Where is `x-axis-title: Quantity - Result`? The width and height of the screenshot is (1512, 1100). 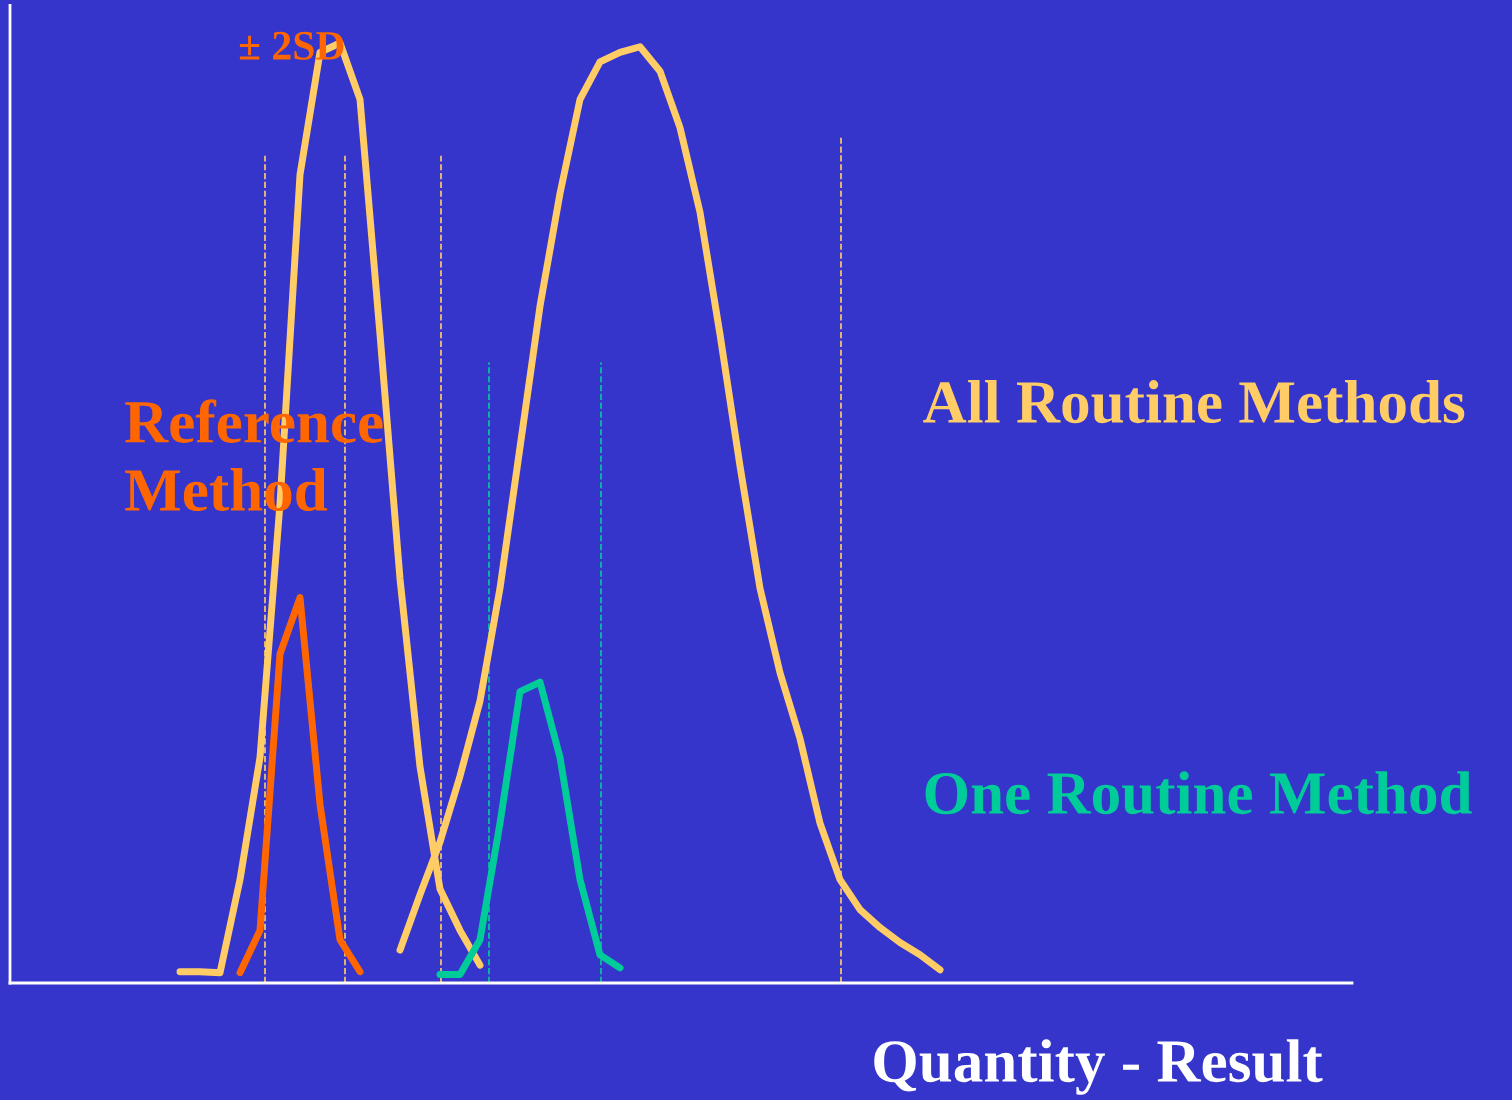 x-axis-title: Quantity - Result is located at coordinates (1098, 1067).